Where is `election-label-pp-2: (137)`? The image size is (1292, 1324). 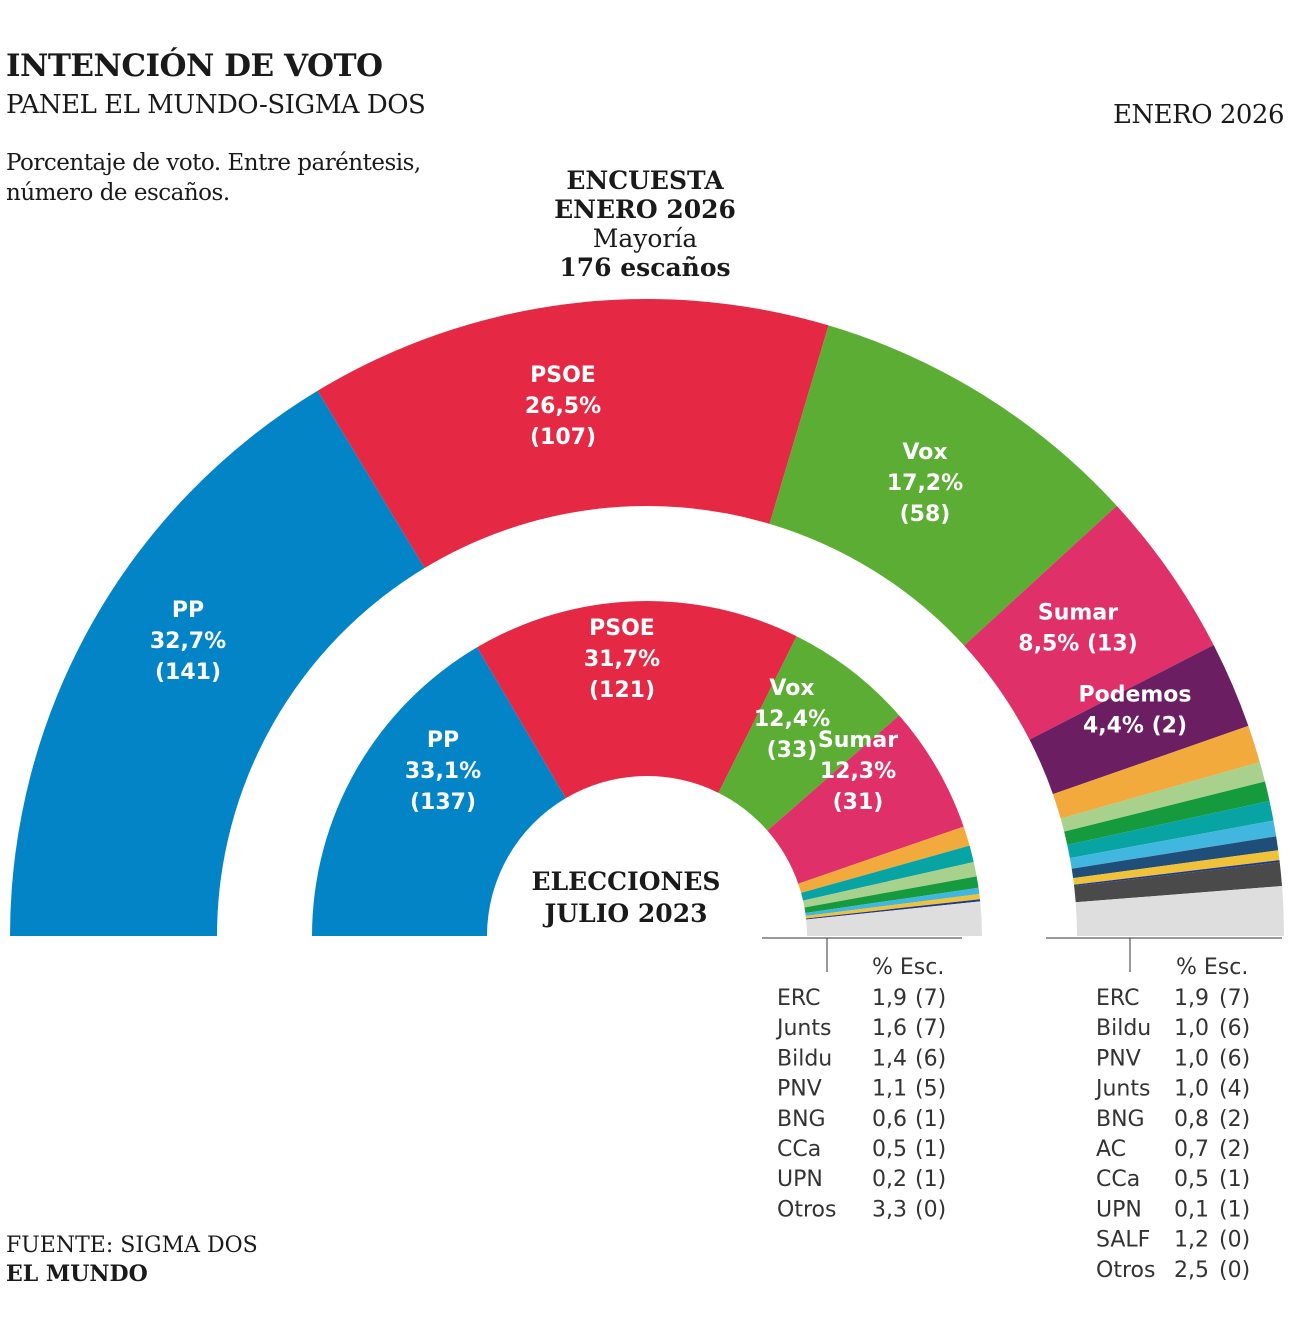 election-label-pp-2: (137) is located at coordinates (443, 802).